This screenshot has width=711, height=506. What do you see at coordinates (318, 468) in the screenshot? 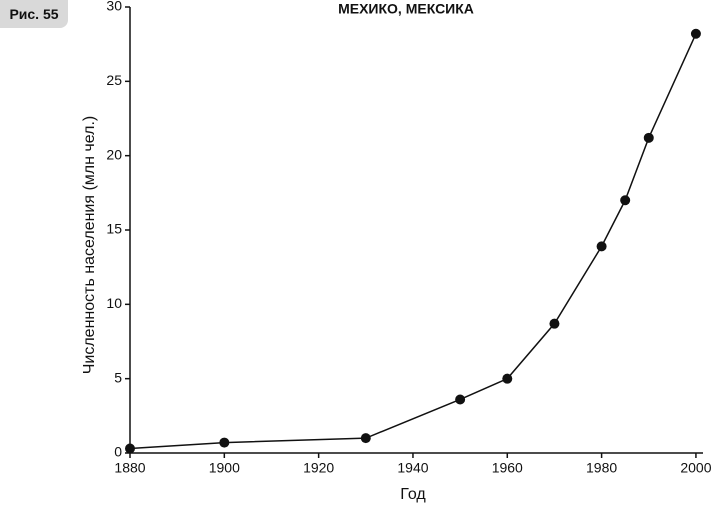
I see `x-tick-label: 1920` at bounding box center [318, 468].